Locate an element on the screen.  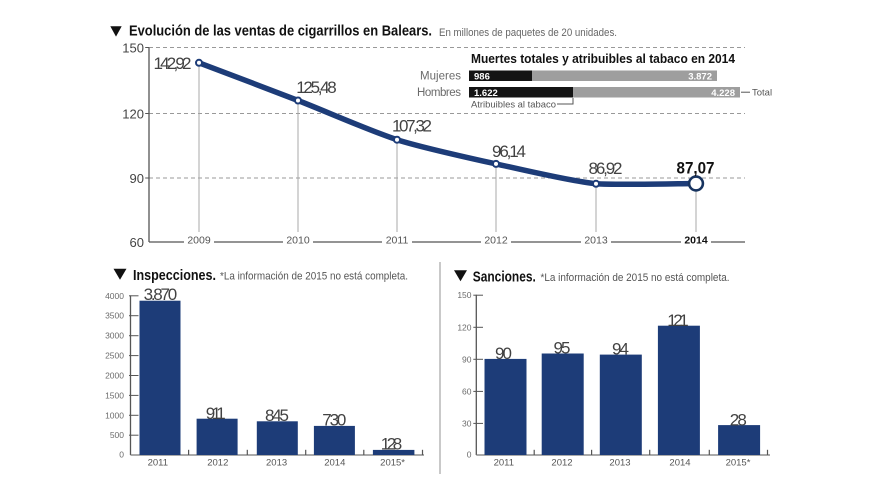
svg-text: 3000 is located at coordinates (114, 336).